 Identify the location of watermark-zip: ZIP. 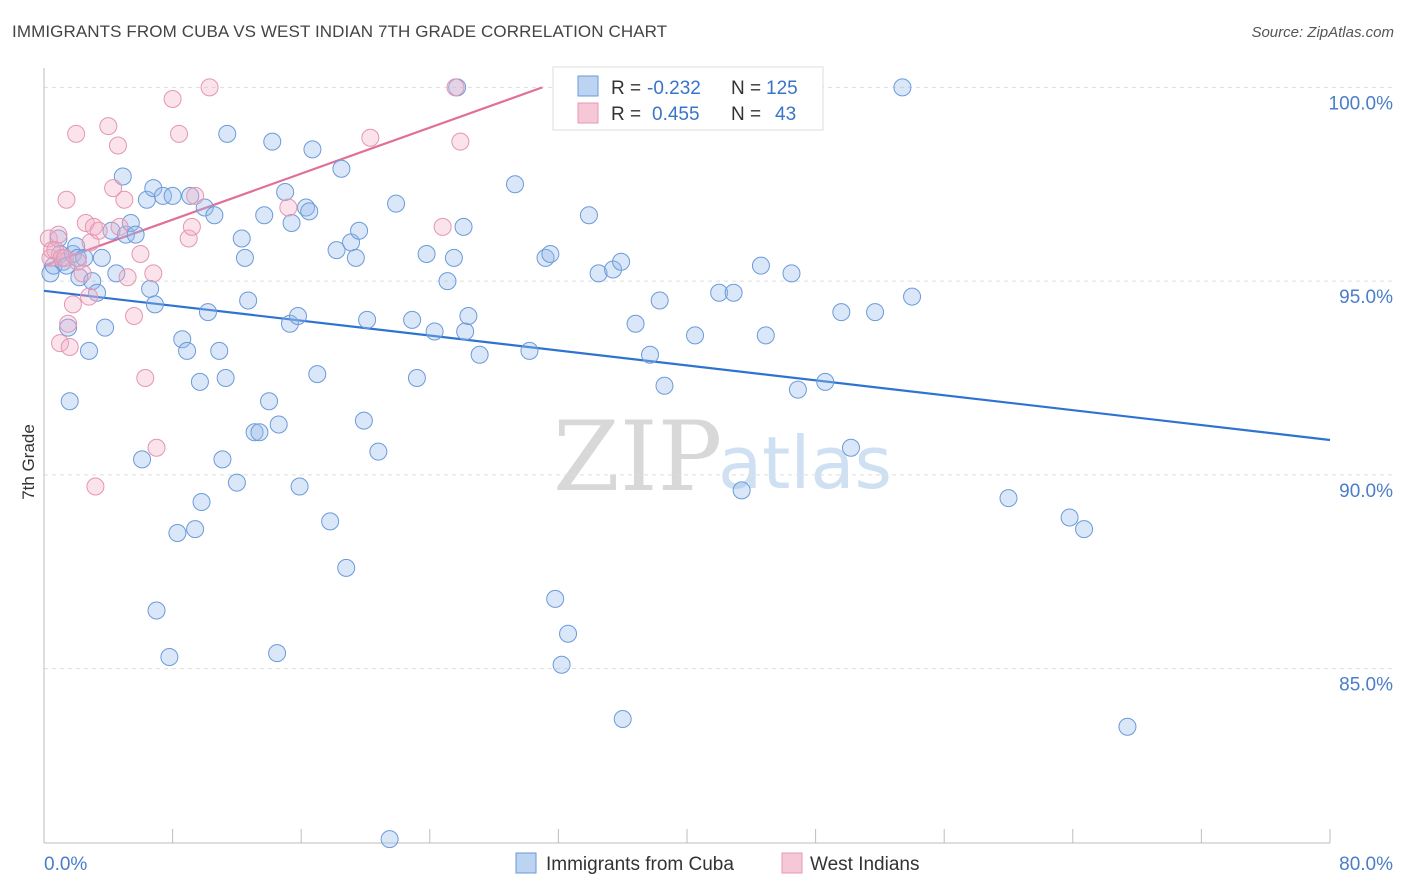
(637, 457).